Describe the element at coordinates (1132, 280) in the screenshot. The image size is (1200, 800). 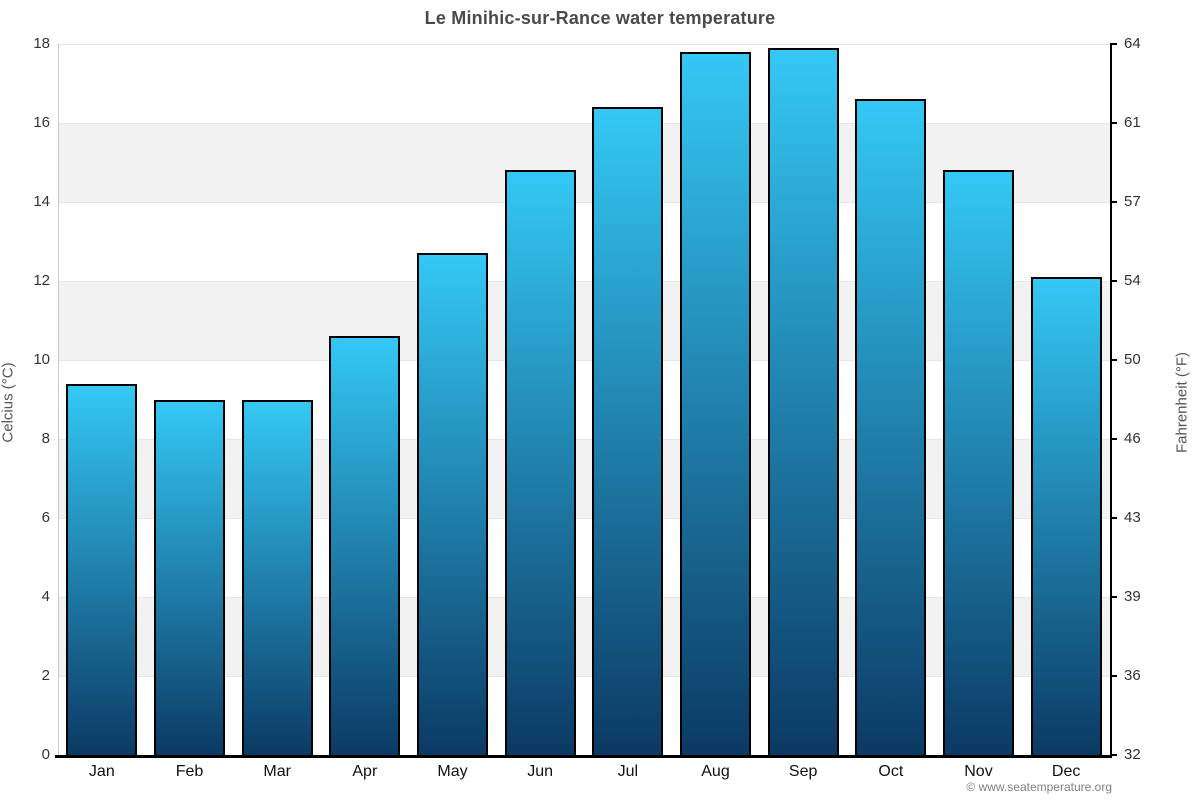
I see `y-tick-fahrenheit-54: 54` at that location.